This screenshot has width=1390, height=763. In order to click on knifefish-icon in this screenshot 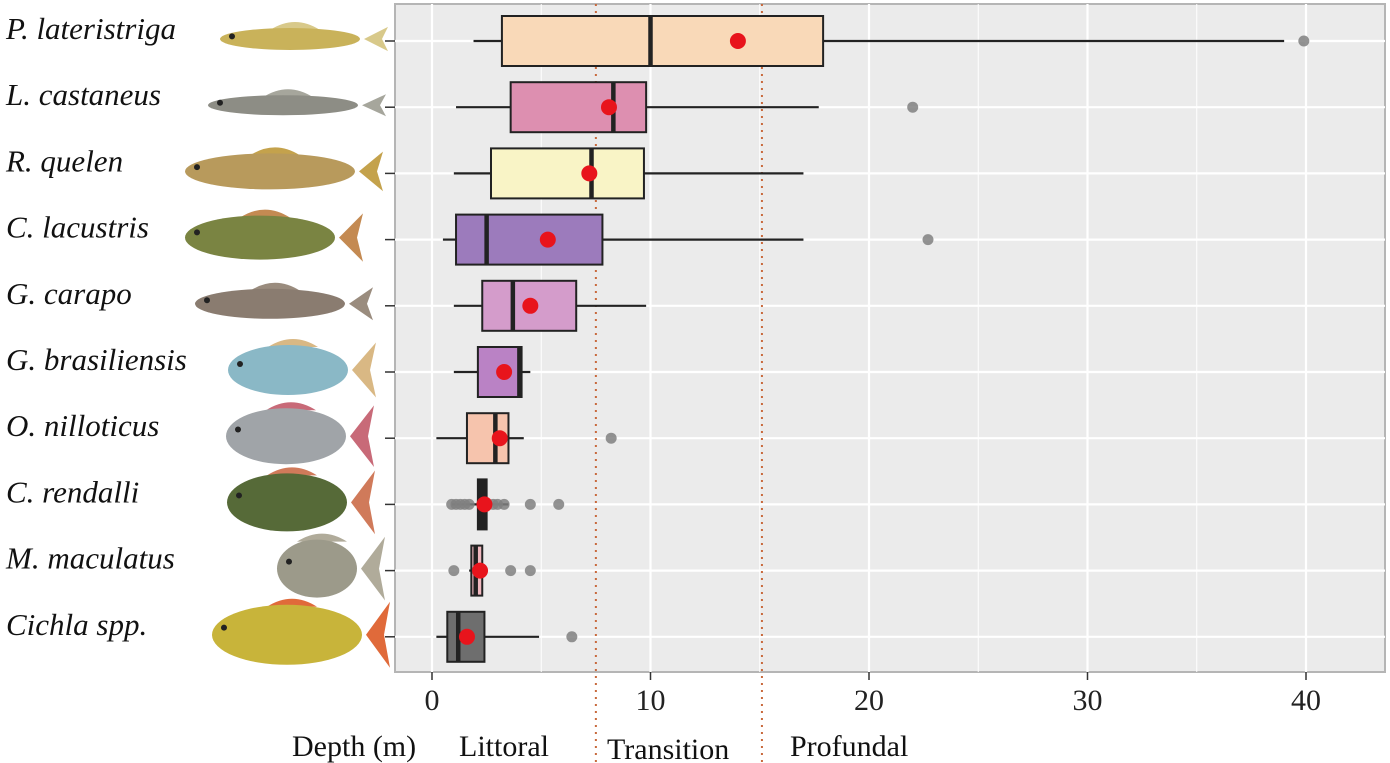, I will do `click(284, 301)`.